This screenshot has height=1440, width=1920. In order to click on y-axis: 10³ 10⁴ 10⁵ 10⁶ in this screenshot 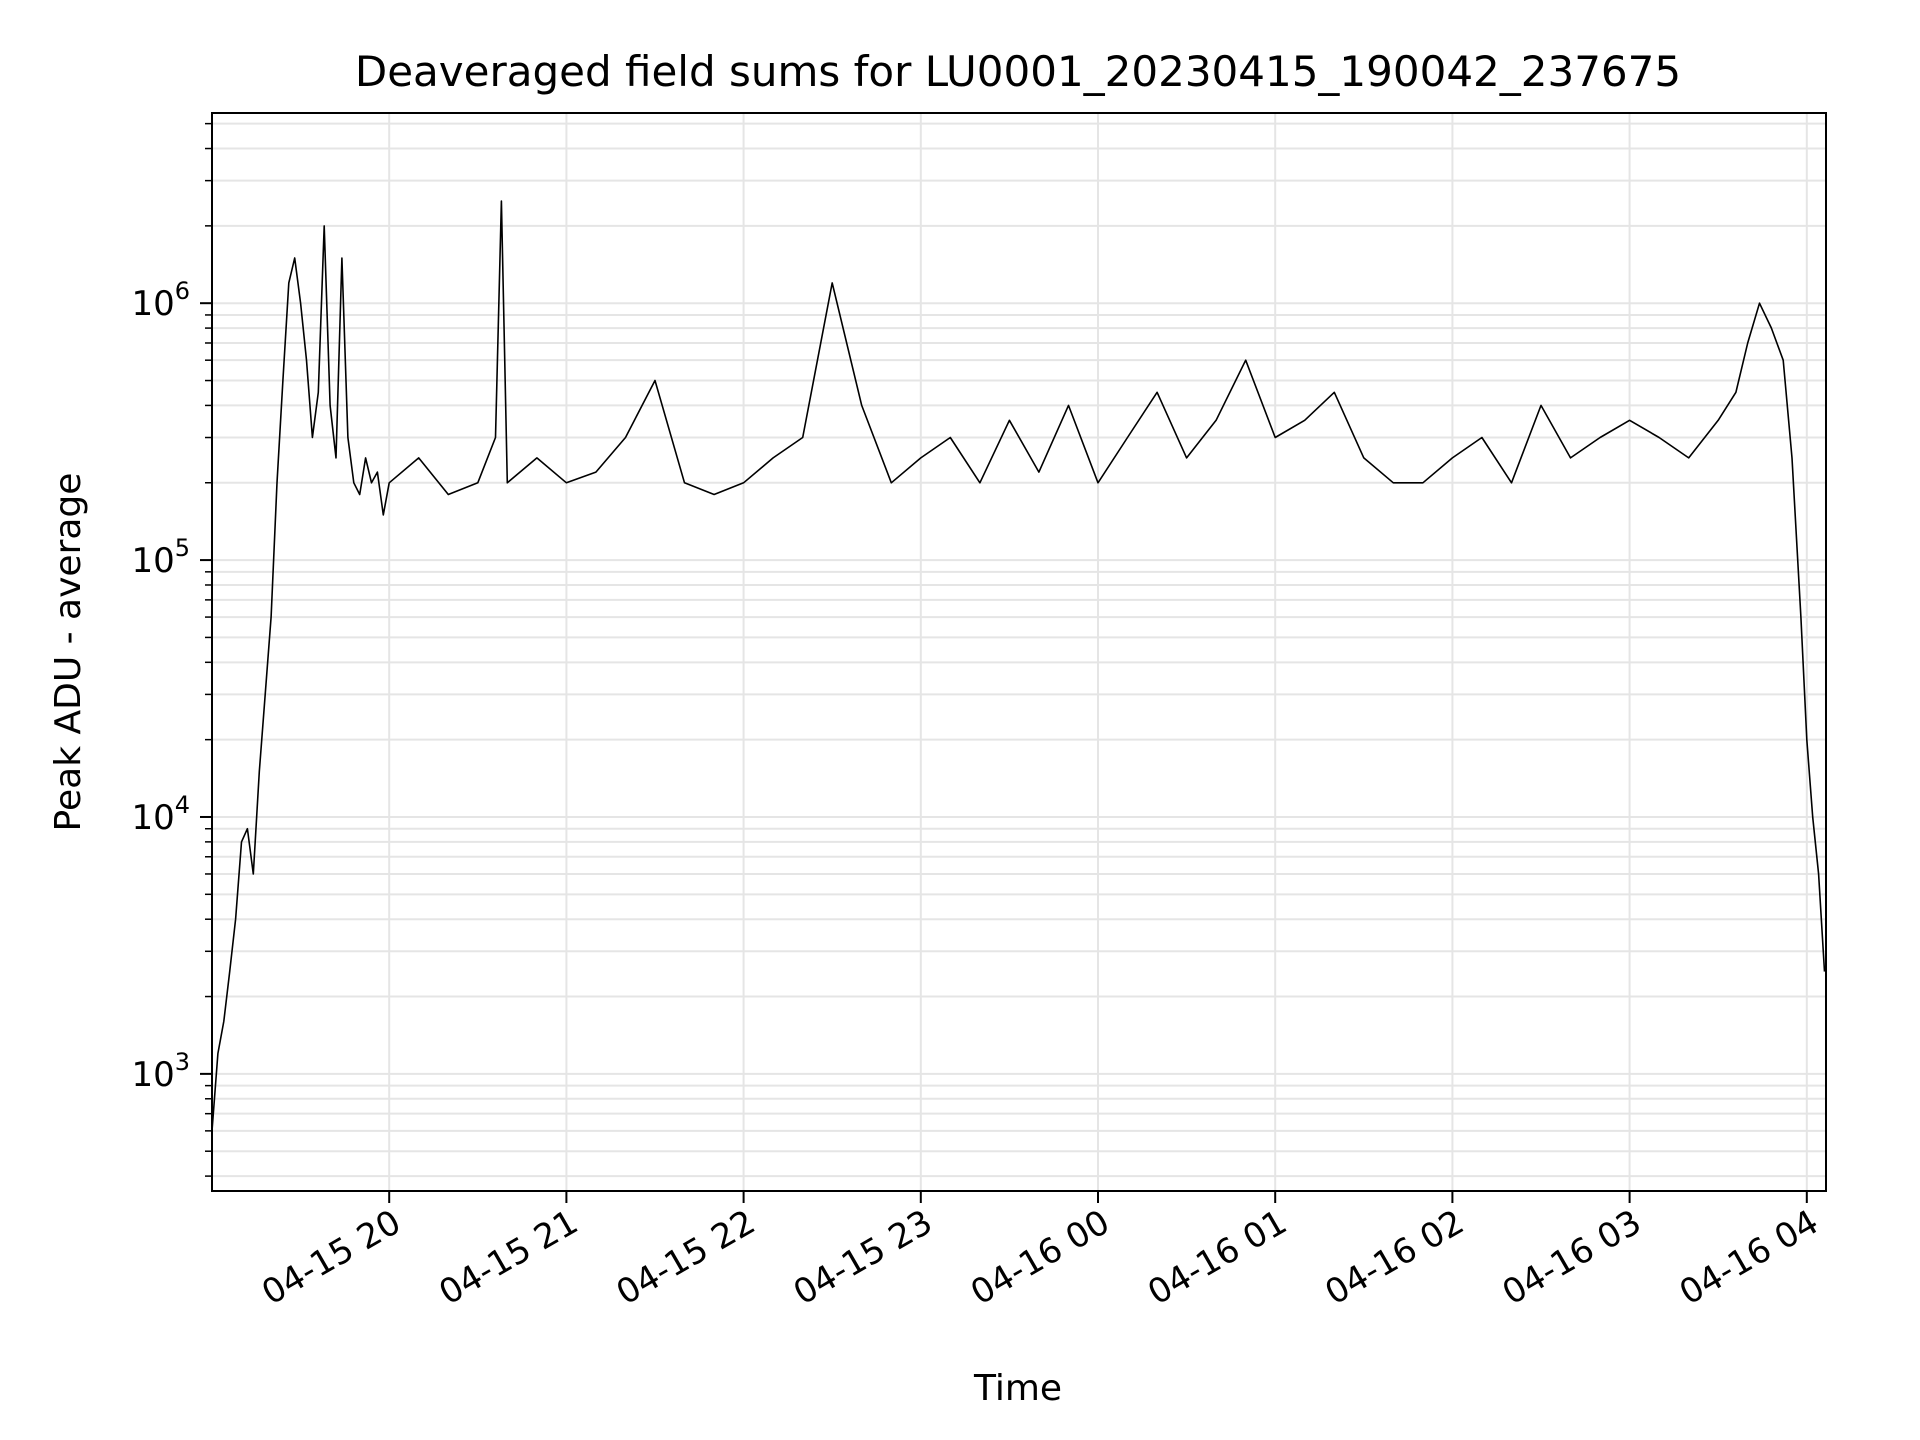, I will do `click(171, 649)`.